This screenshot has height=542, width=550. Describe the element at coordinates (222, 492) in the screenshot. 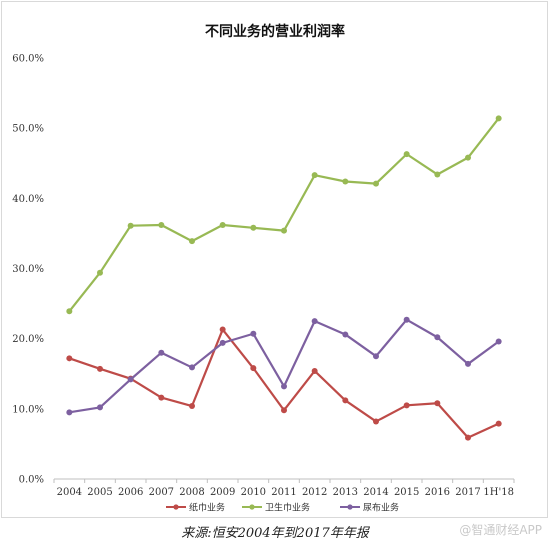

I see `x-tick-label: 2009` at that location.